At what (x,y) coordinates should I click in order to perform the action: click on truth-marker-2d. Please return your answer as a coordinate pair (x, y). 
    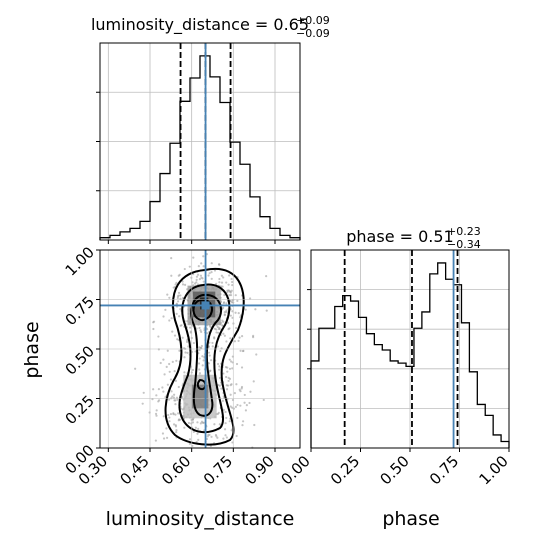
    Looking at the image, I should click on (205, 305).